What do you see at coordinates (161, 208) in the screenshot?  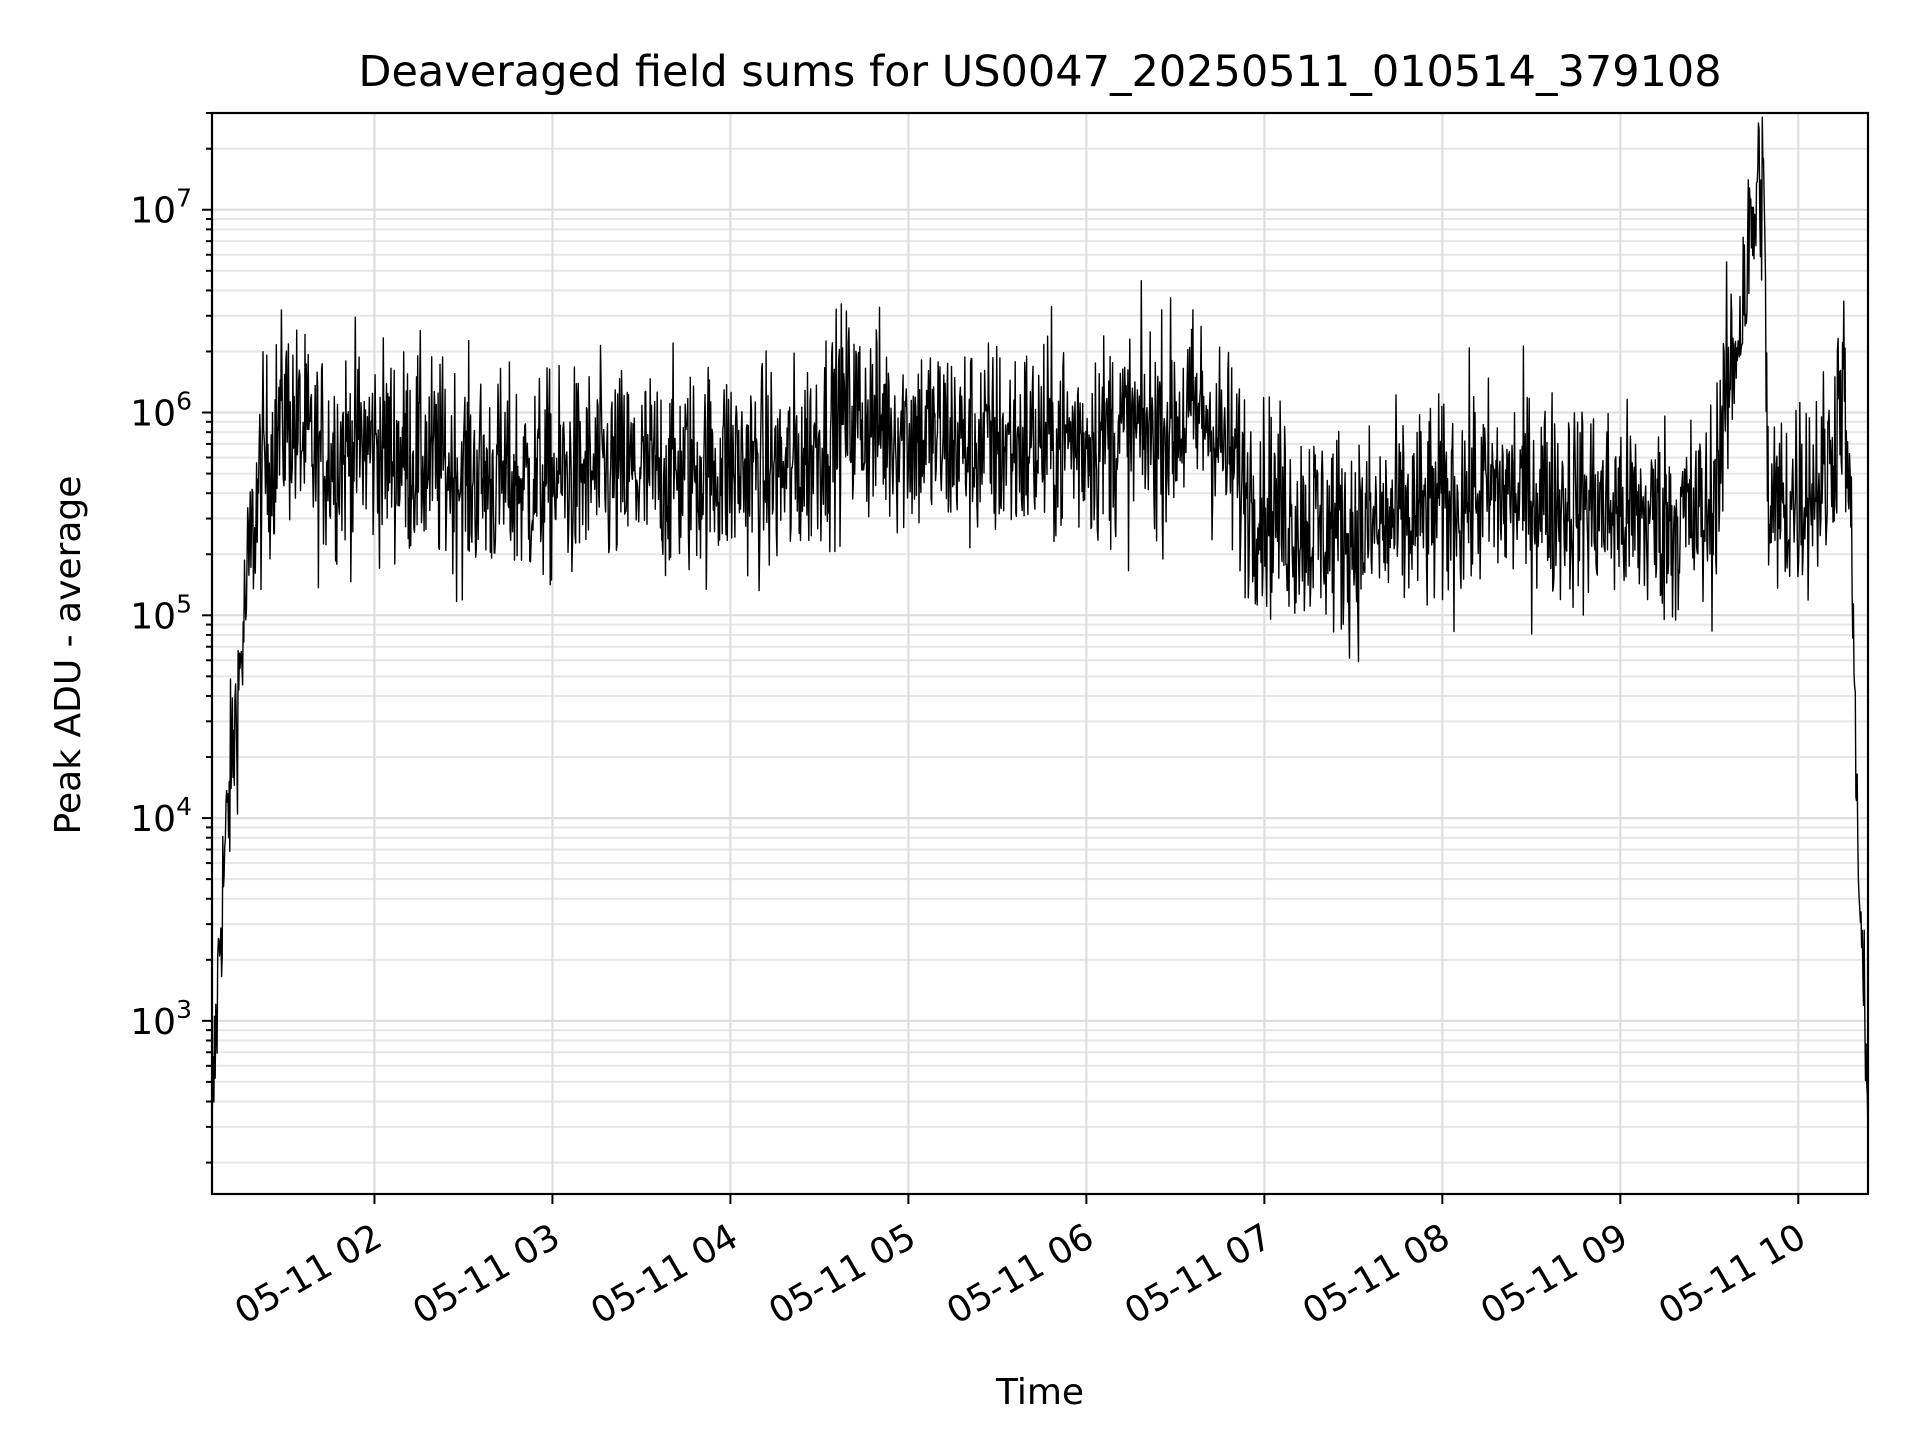 I see `y-tick-label: 10⁷` at bounding box center [161, 208].